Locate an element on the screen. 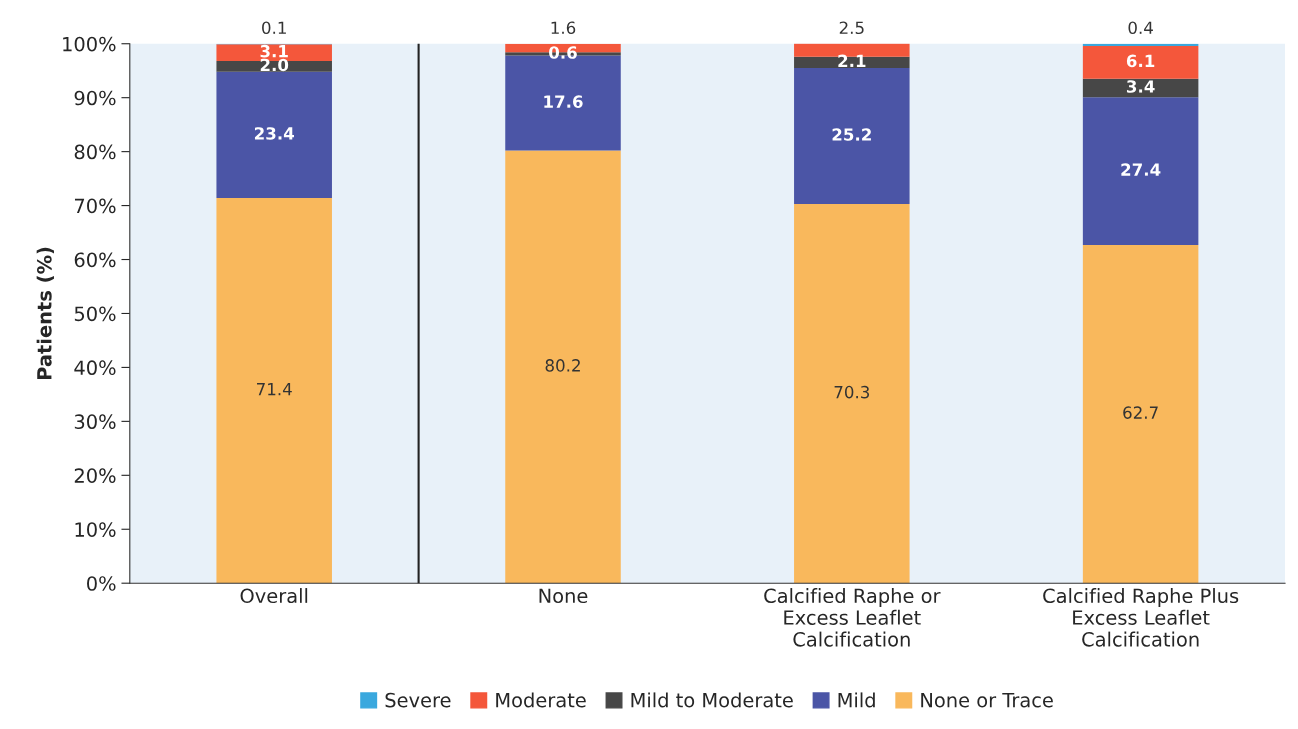 The width and height of the screenshot is (1298, 729). y-tick-label: 10% is located at coordinates (95, 529).